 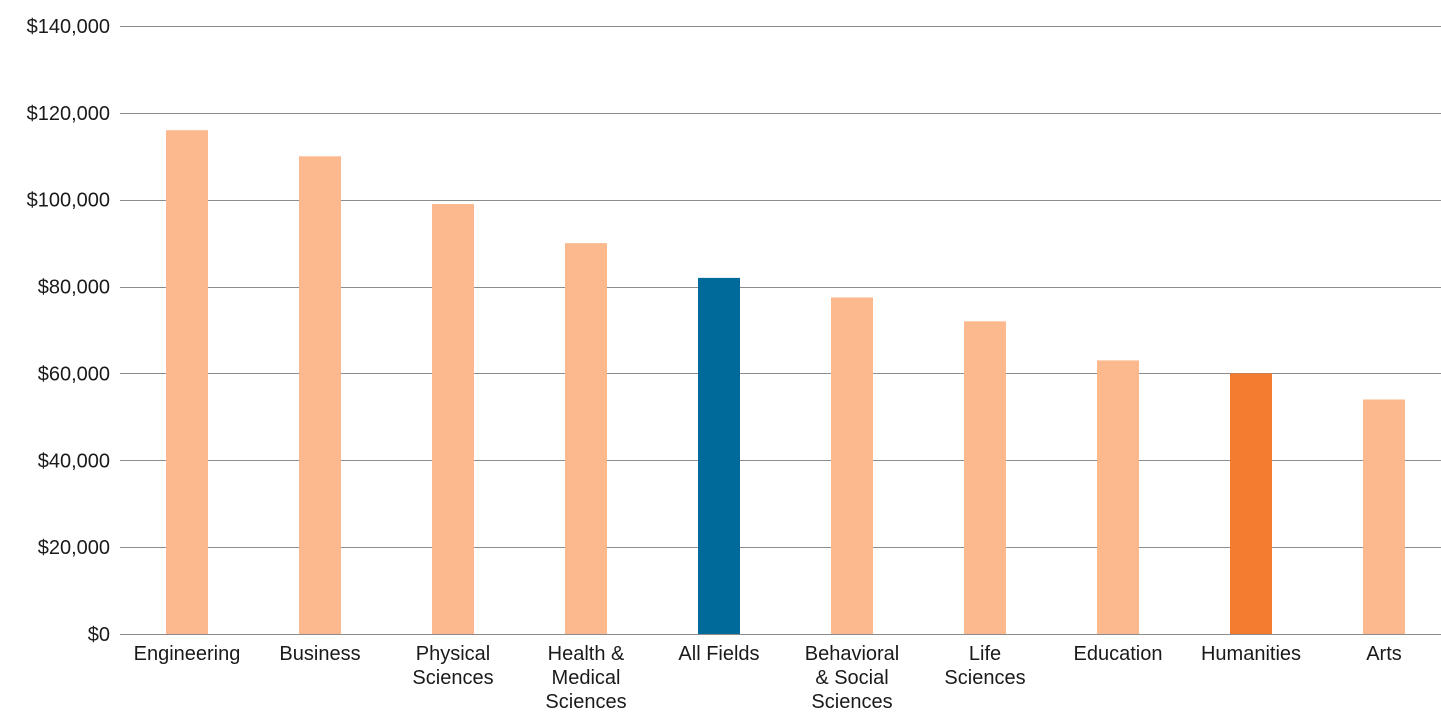 I want to click on x-tick-label-line: Physical, so click(x=453, y=654).